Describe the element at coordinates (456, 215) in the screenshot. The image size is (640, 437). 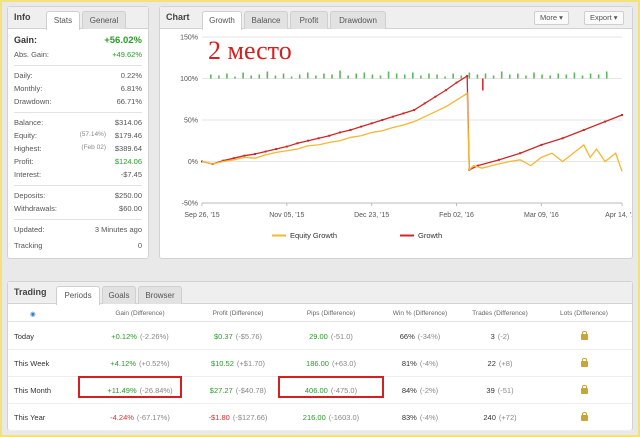
I see `x-tick-label: Feb 02, '16` at that location.